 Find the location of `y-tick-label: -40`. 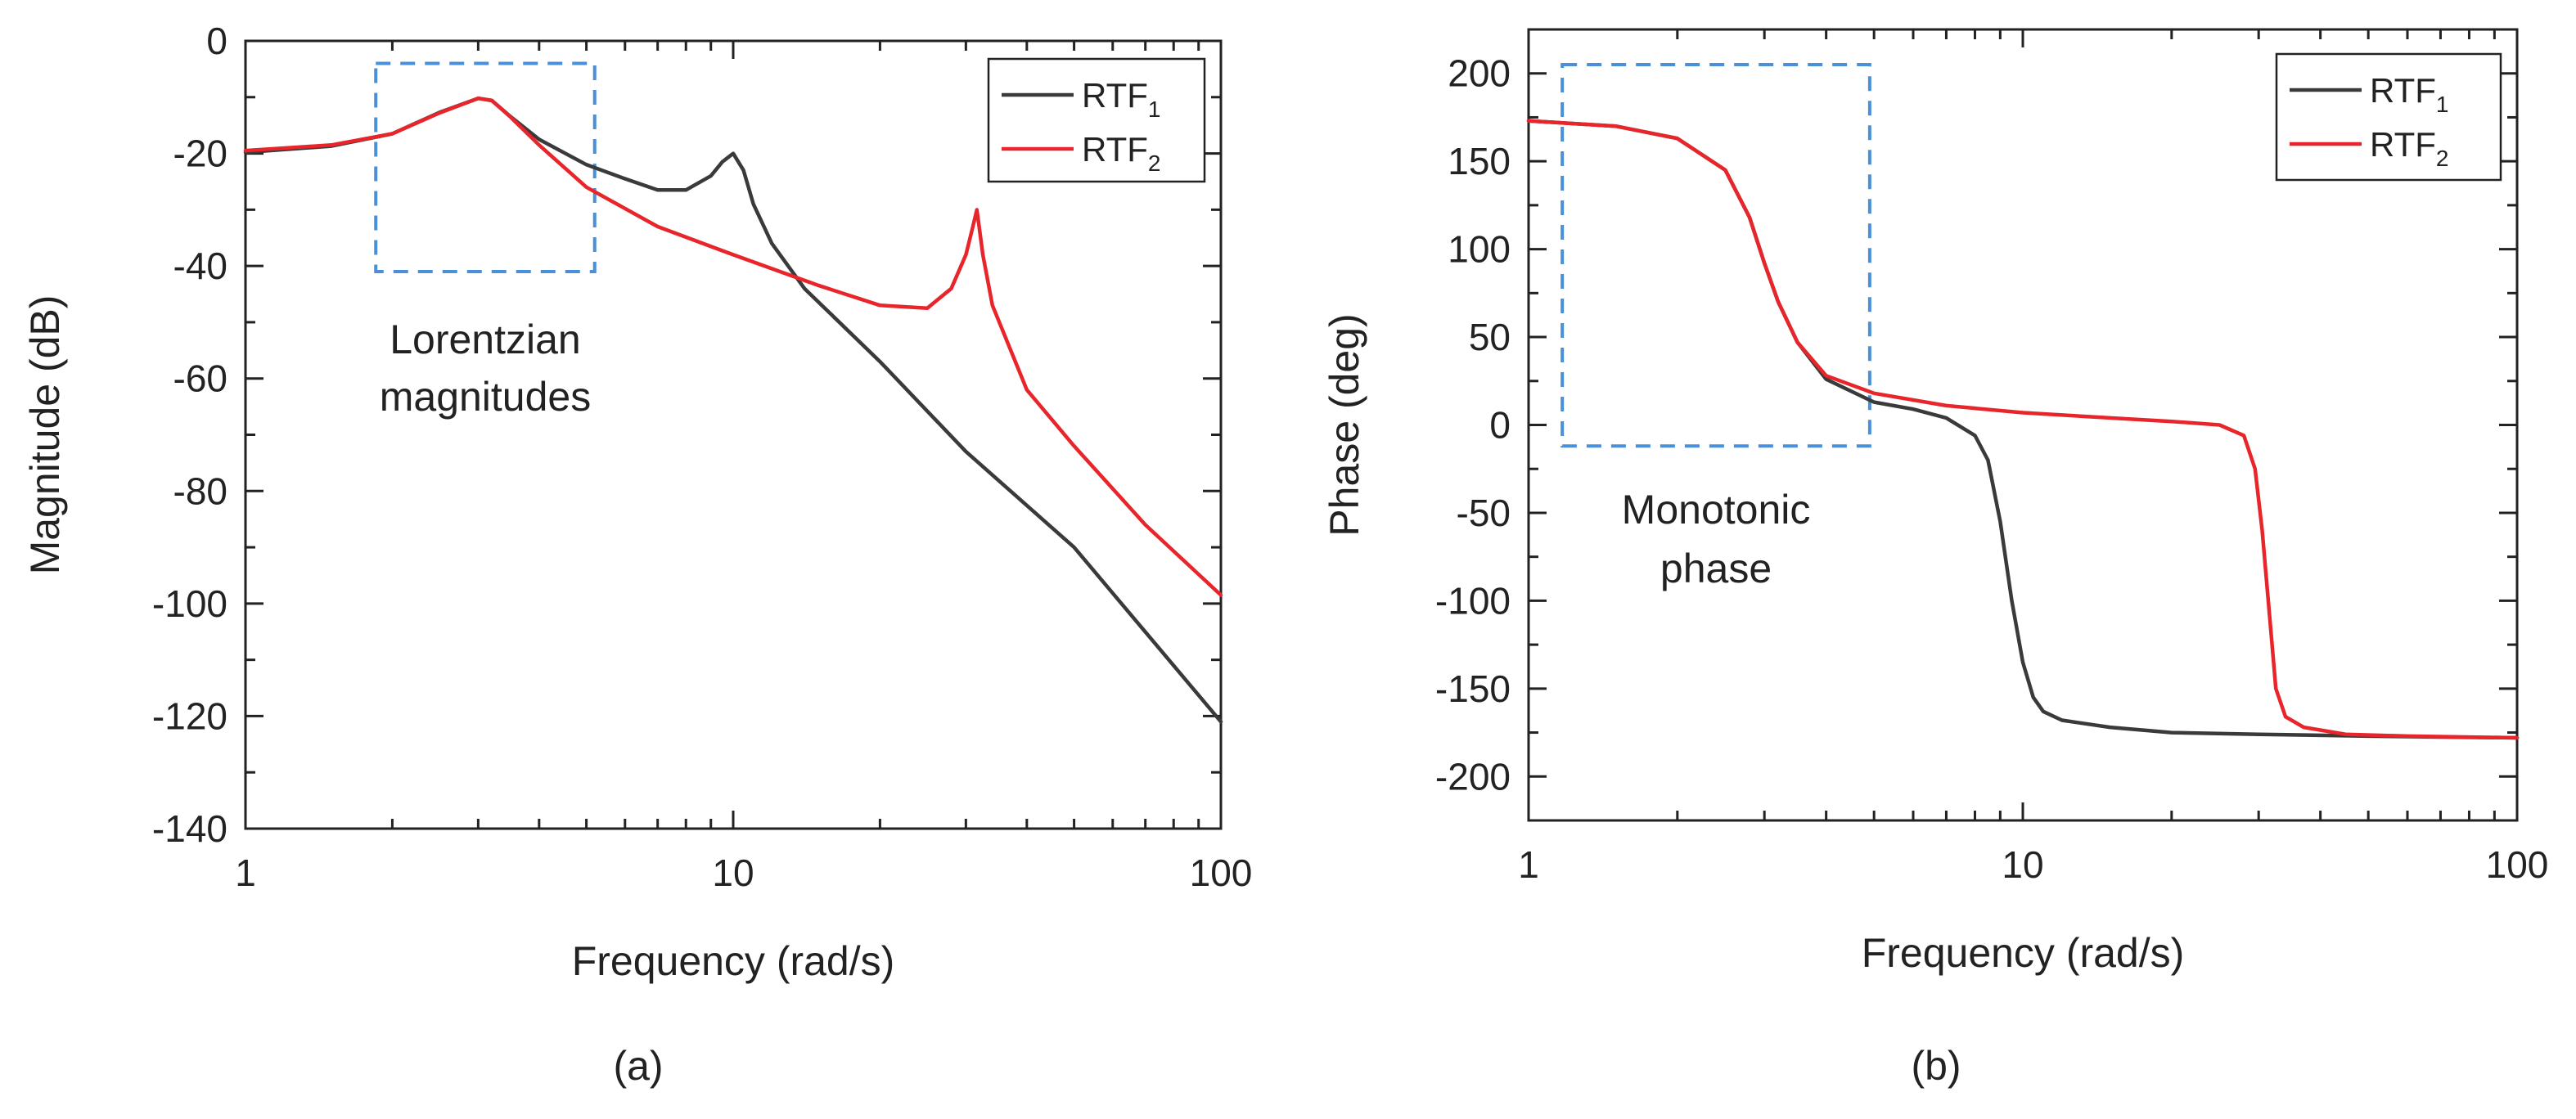

y-tick-label: -40 is located at coordinates (200, 266).